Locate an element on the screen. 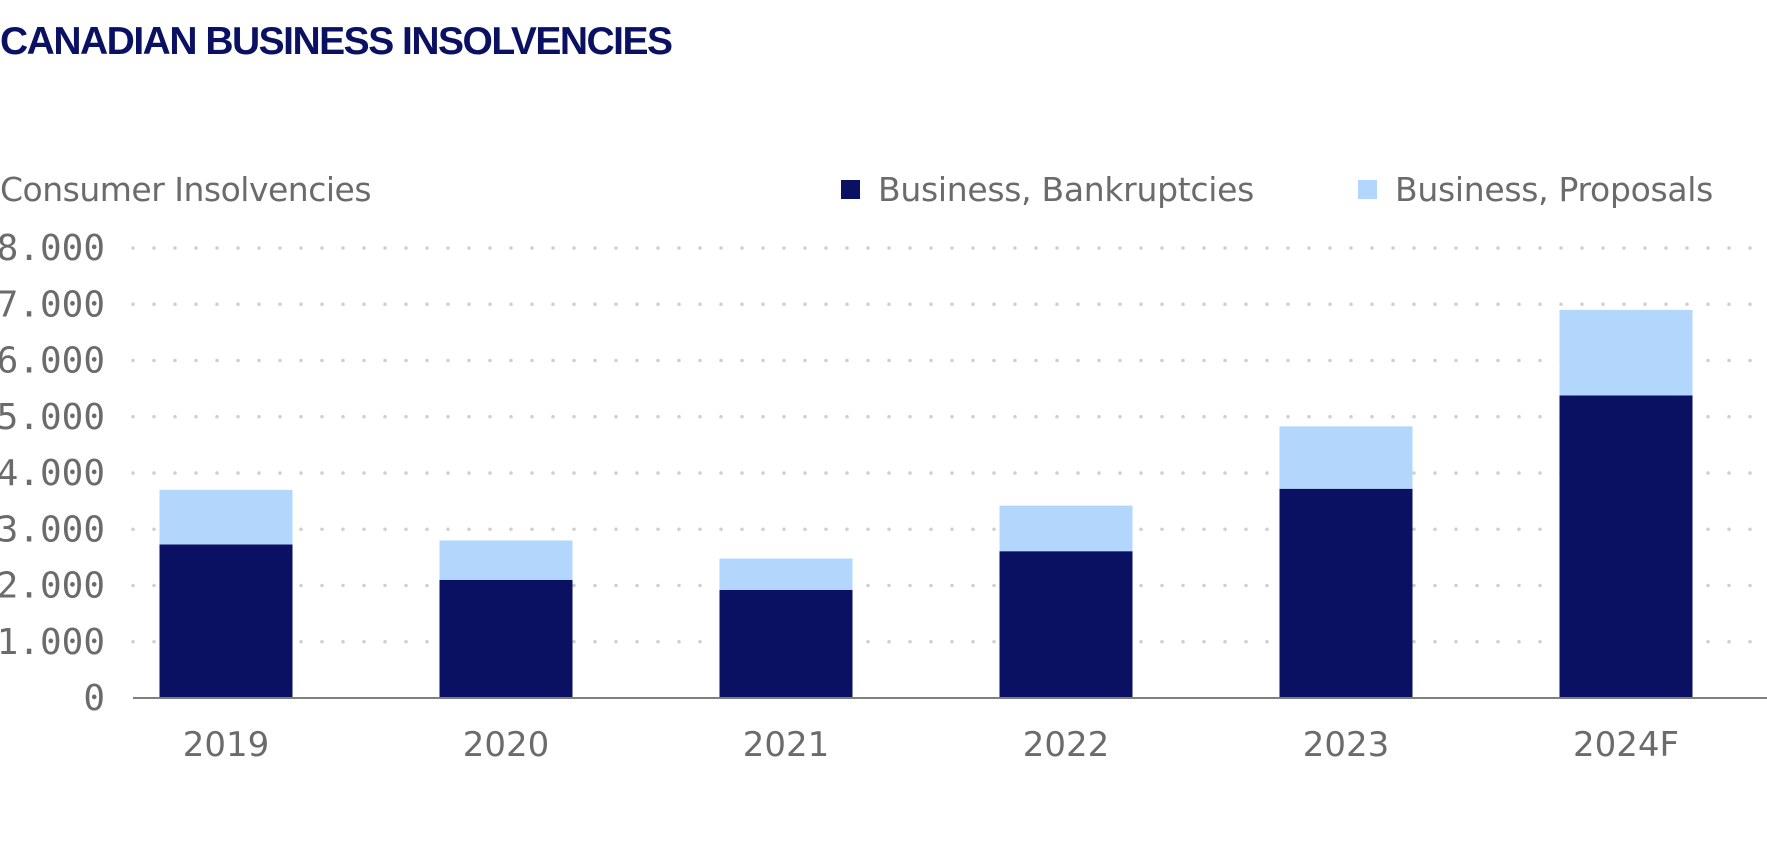  y-tick-label: 3.000 is located at coordinates (52, 529).